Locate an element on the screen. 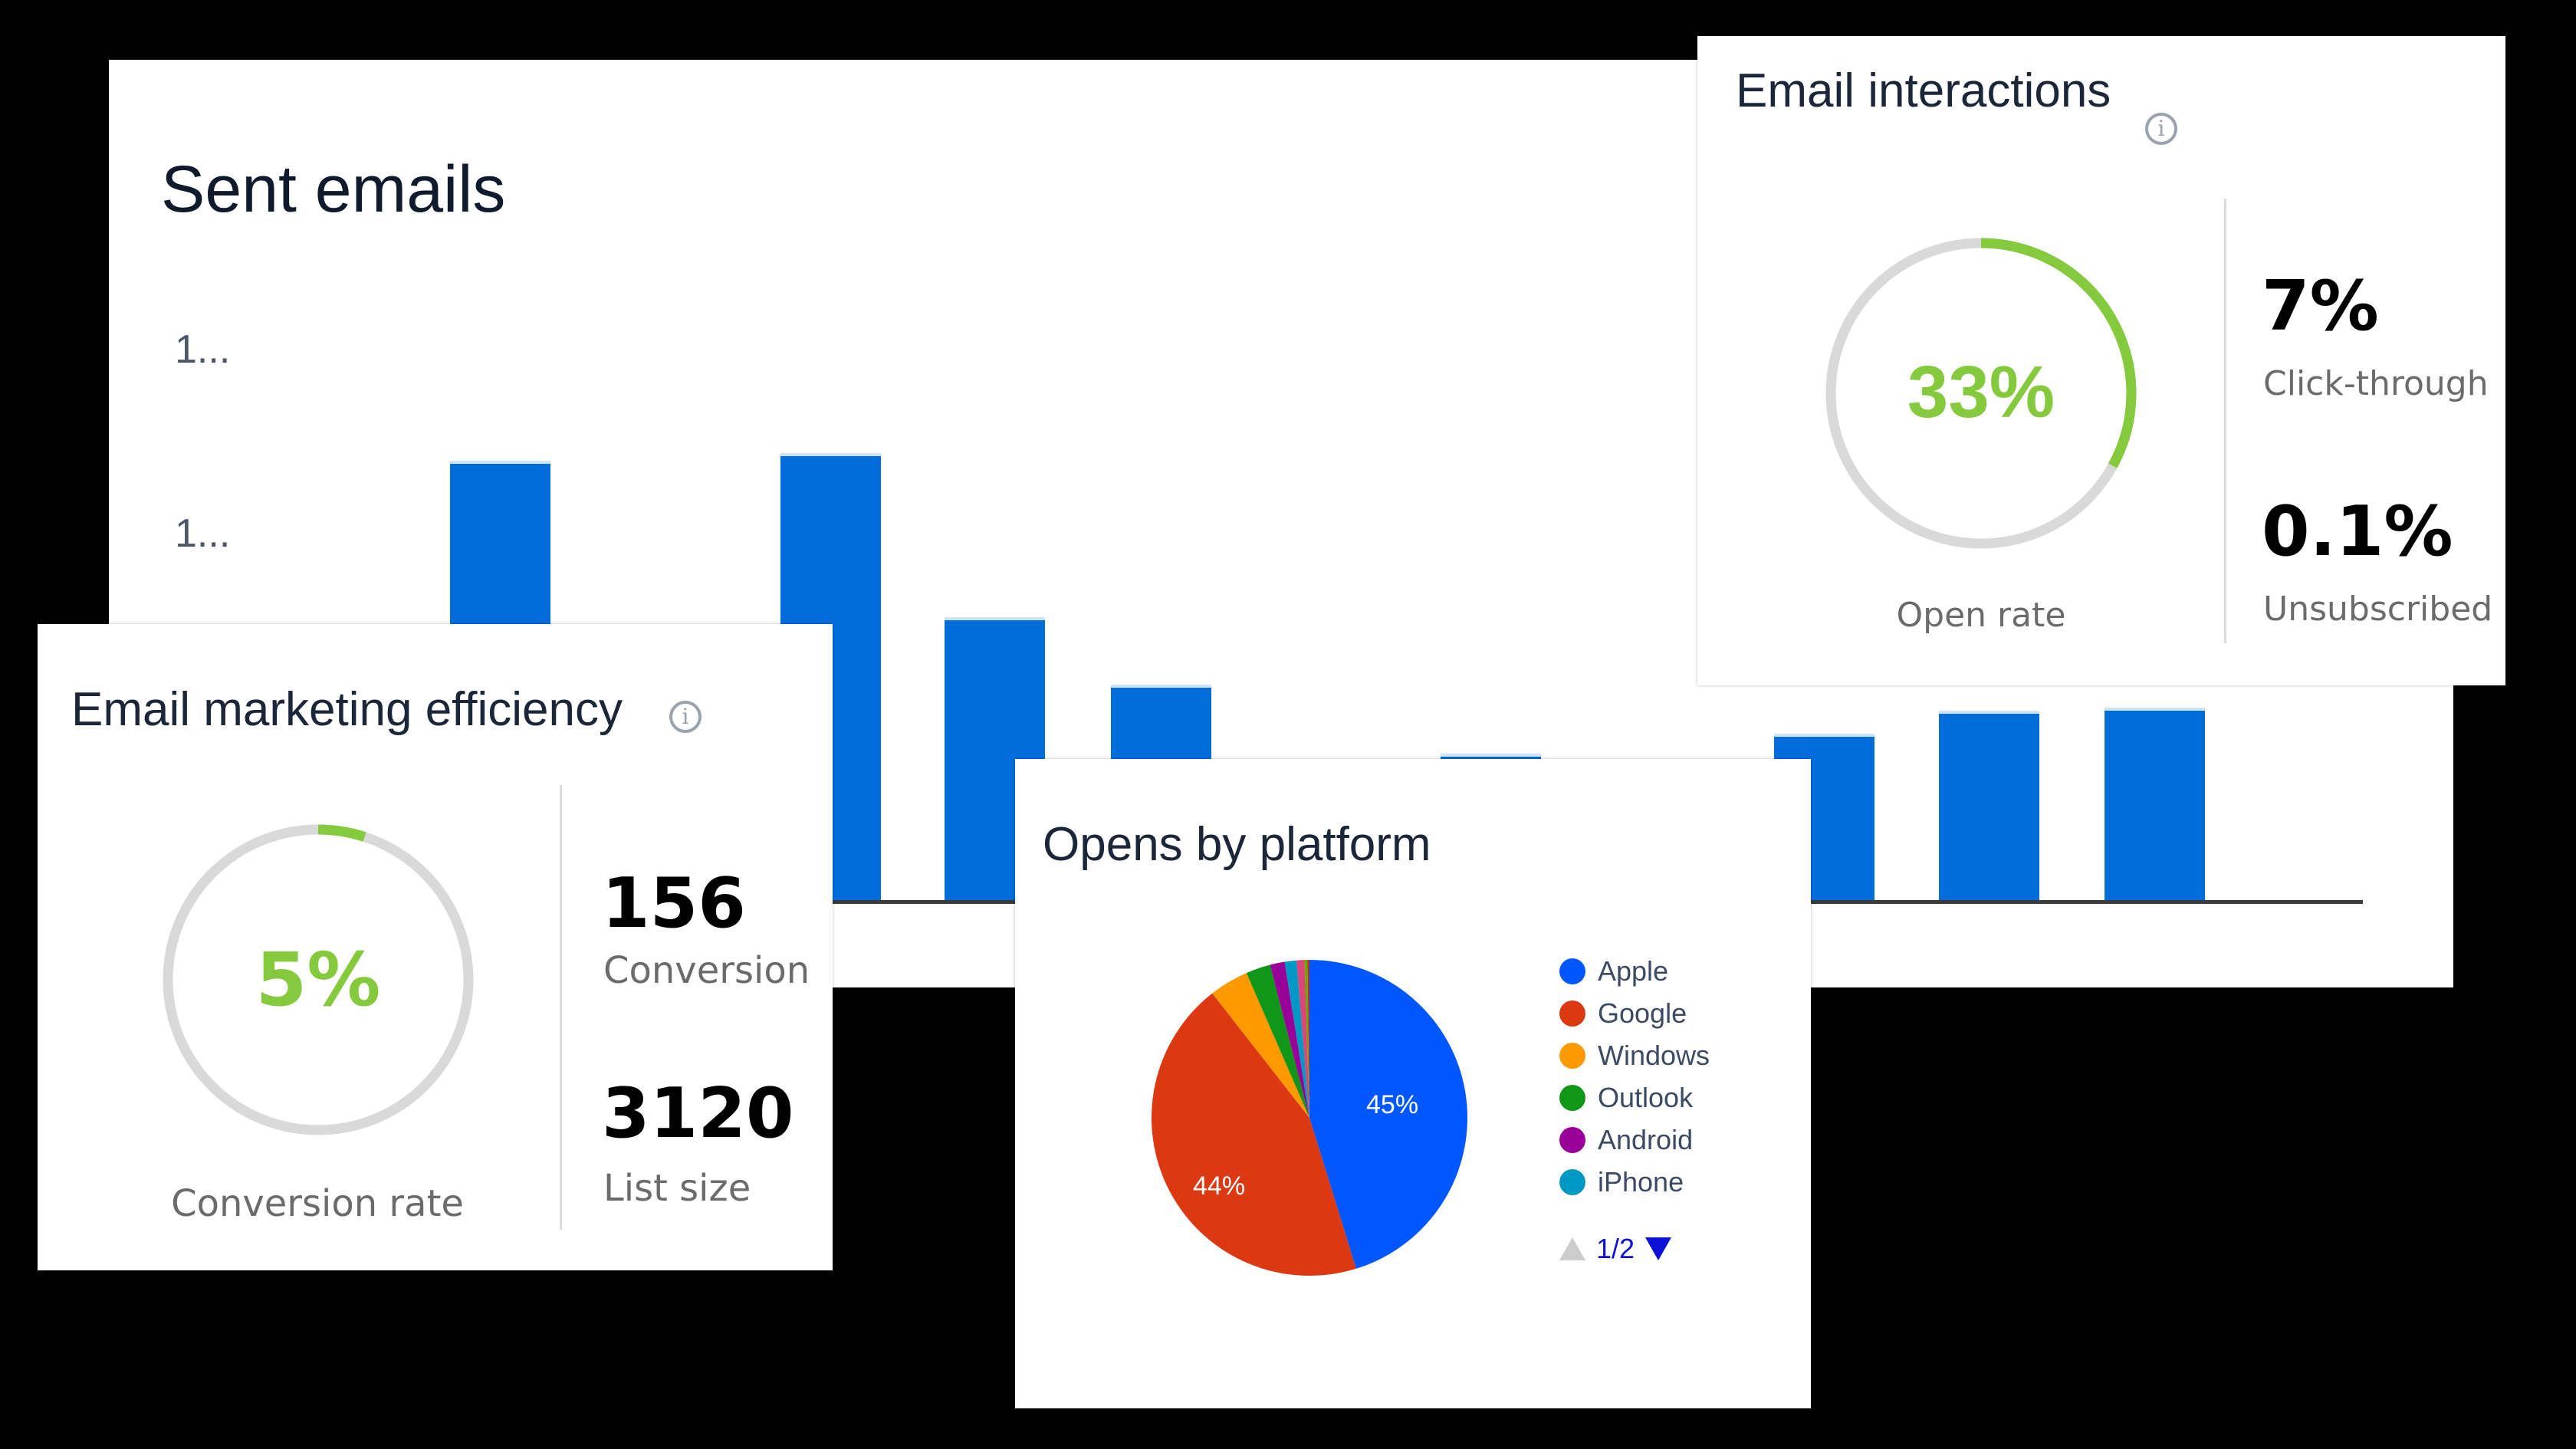 The width and height of the screenshot is (2576, 1449). click-through-label: Click-through is located at coordinates (2376, 383).